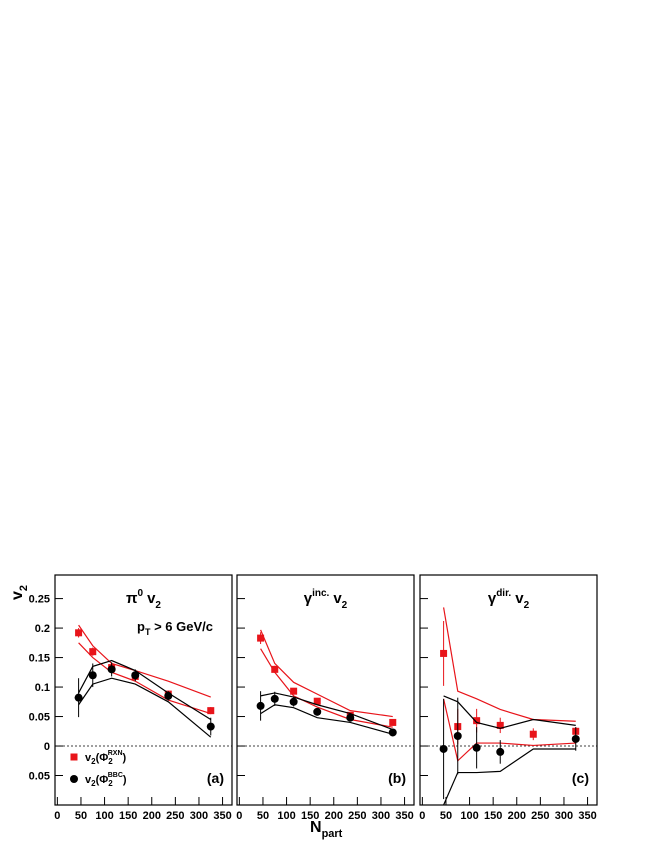  I want to click on text-part: 0, so click(141, 593).